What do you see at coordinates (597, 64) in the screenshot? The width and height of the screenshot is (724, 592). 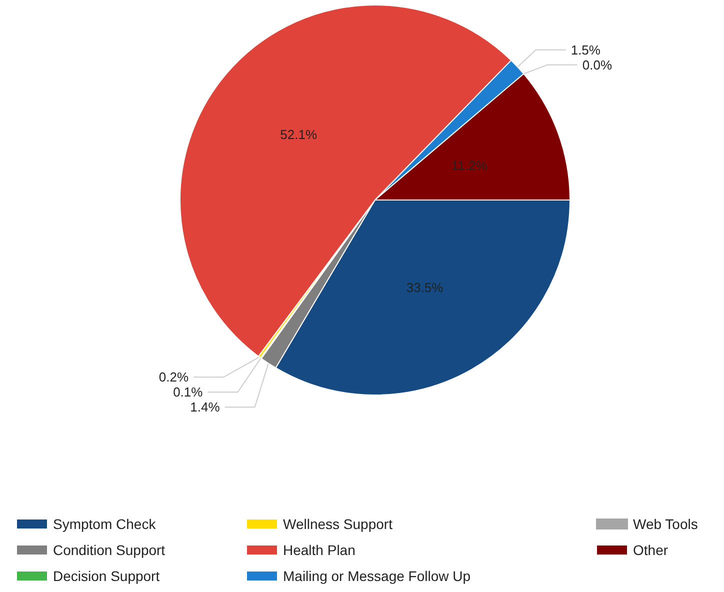 I see `text: 0.0%` at bounding box center [597, 64].